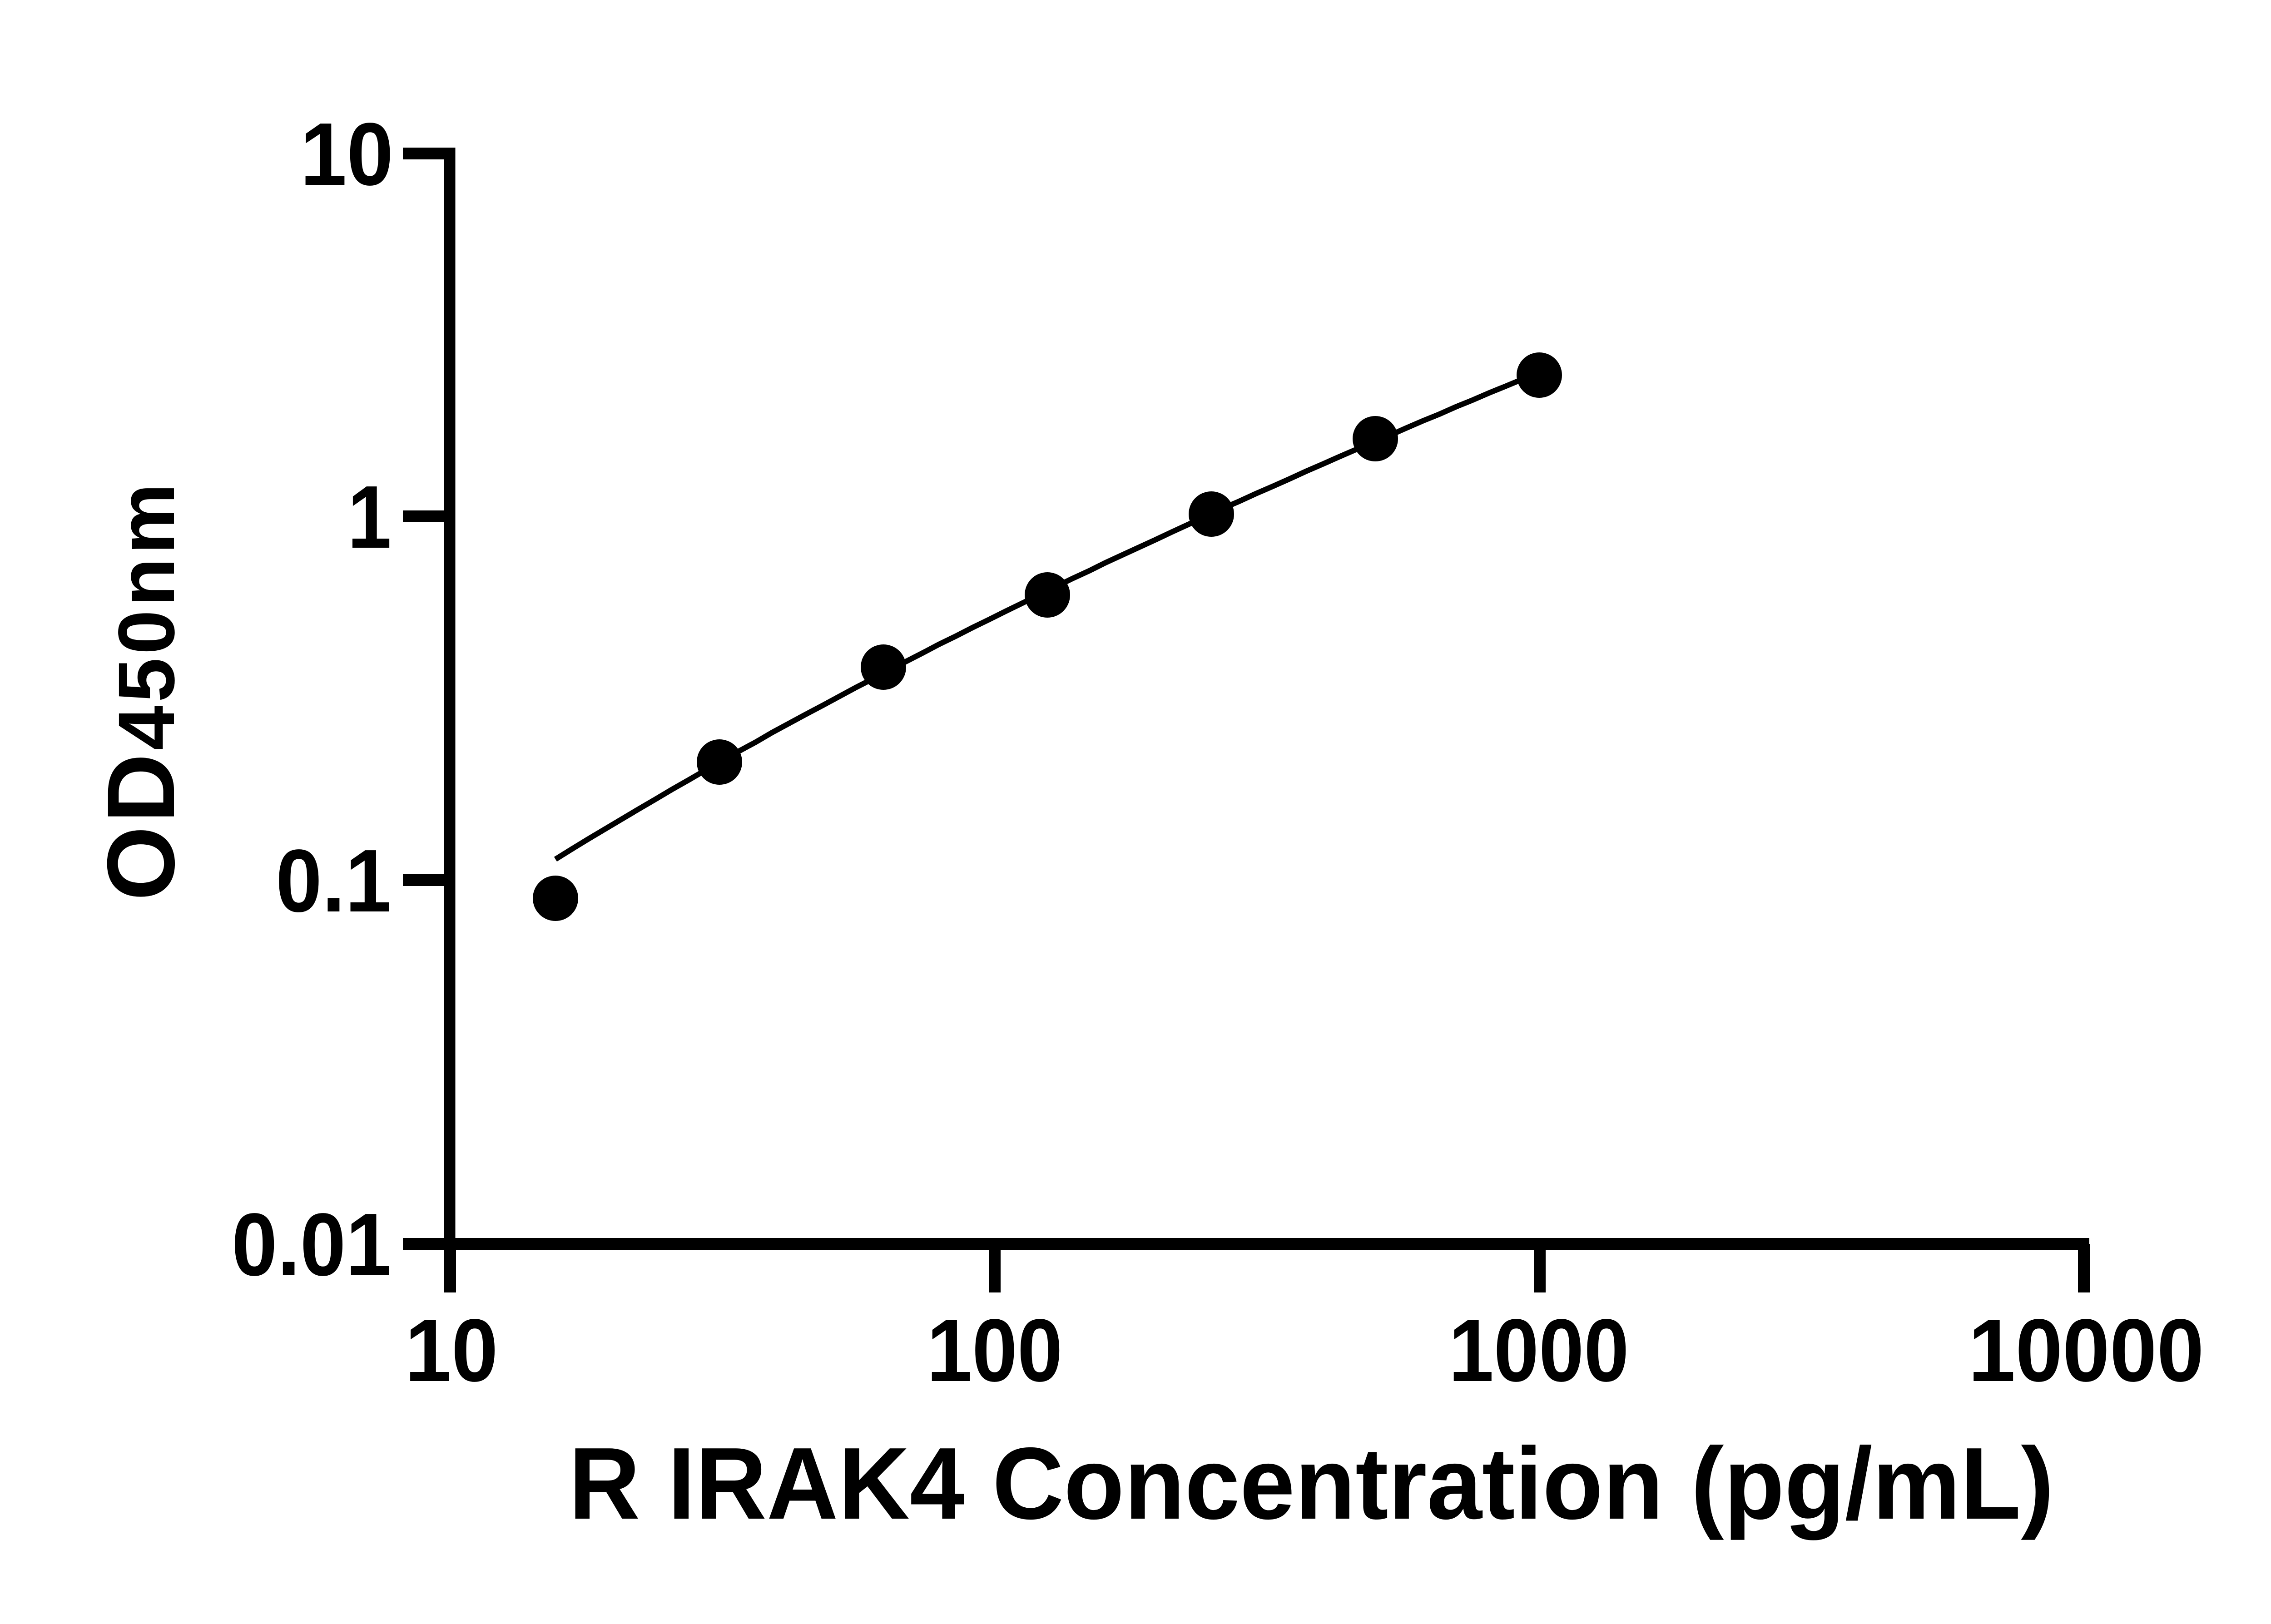  Describe the element at coordinates (312, 1244) in the screenshot. I see `svg-text: 0.01` at that location.